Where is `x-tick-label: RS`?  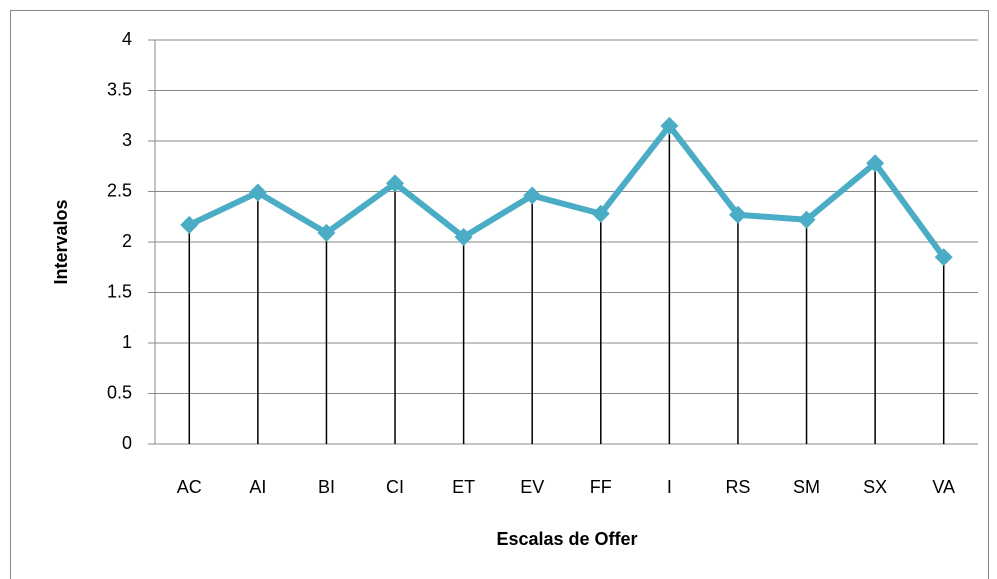 x-tick-label: RS is located at coordinates (737, 487).